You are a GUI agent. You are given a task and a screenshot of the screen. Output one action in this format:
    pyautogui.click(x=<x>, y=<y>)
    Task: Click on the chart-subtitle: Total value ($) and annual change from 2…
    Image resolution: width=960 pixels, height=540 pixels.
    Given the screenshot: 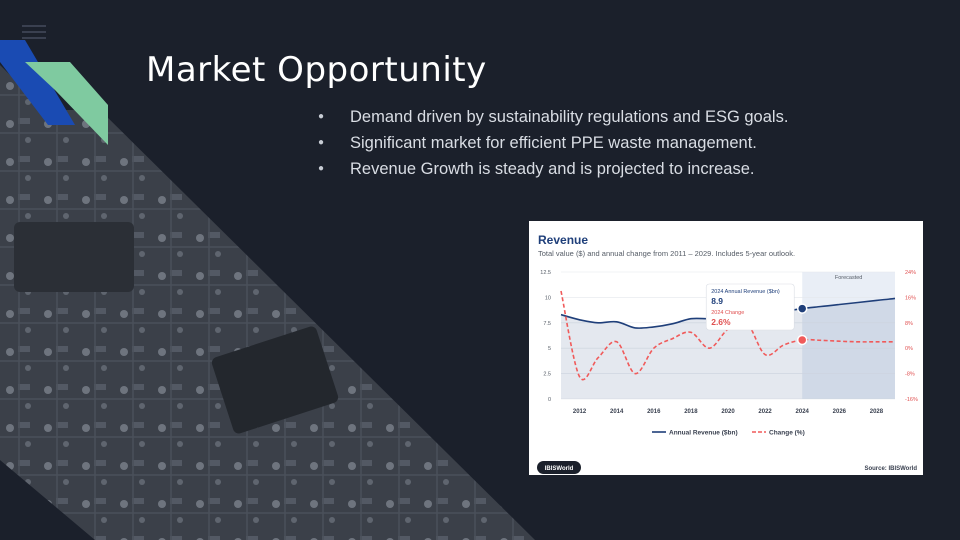 What is the action you would take?
    pyautogui.click(x=666, y=253)
    